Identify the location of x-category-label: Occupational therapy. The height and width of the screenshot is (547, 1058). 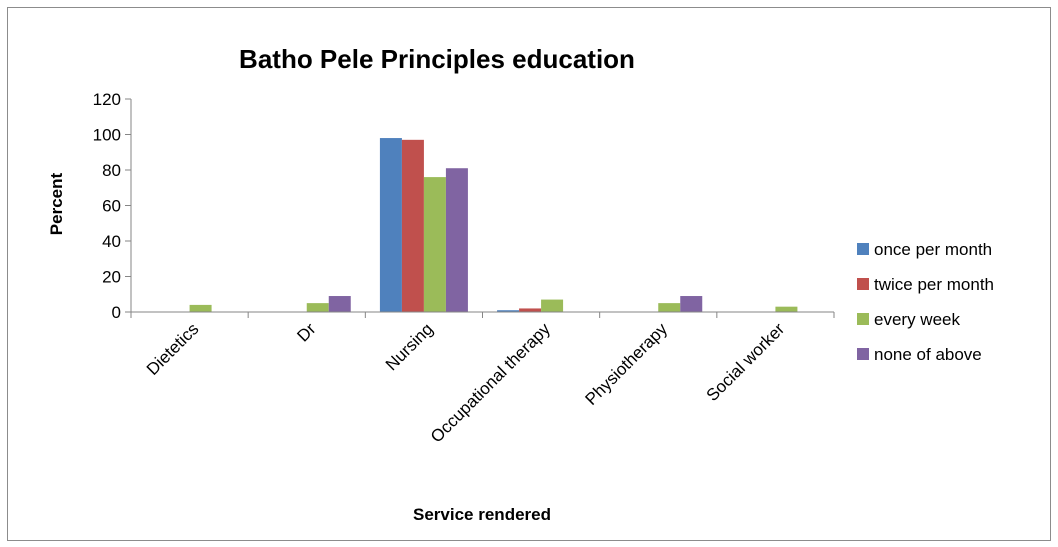
(490, 382).